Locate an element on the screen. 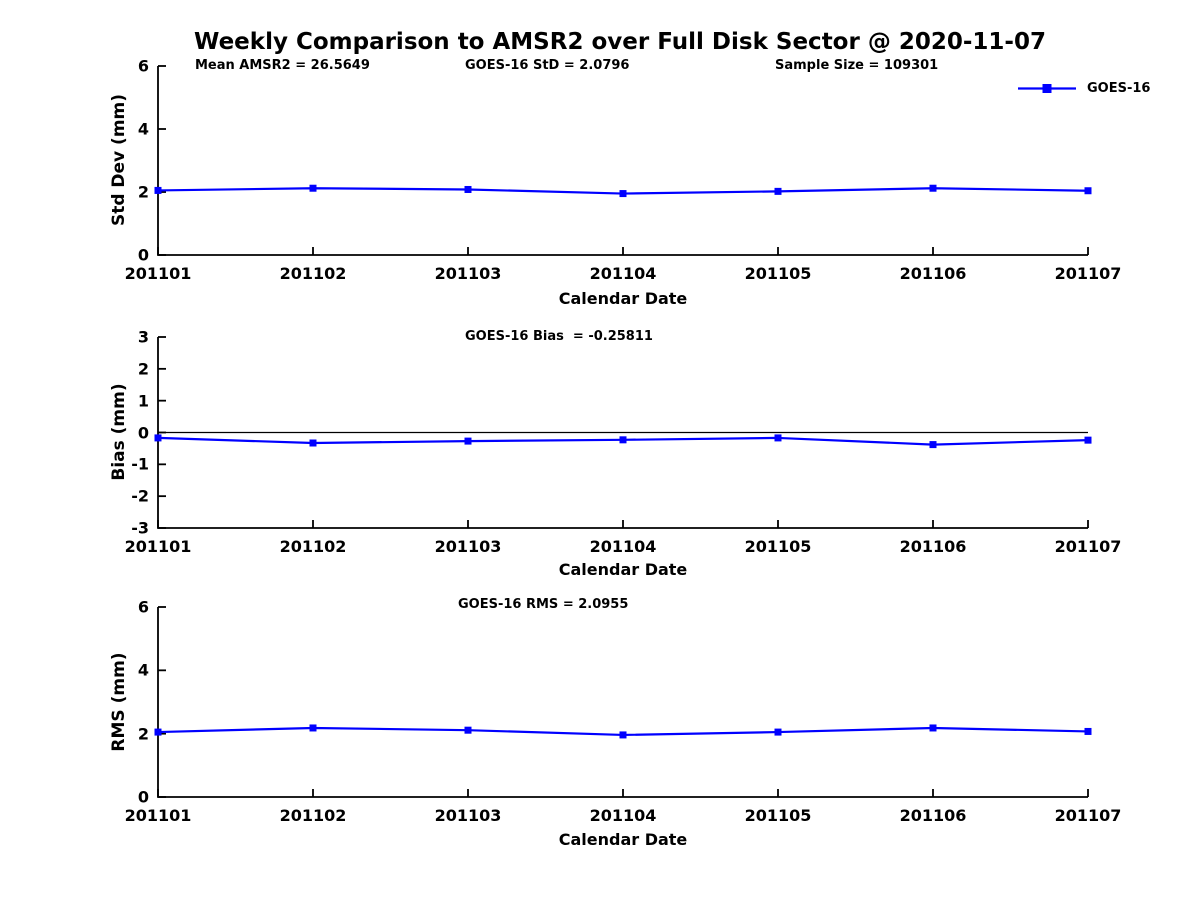  stddev-x-axis-label: Calendar Date is located at coordinates (623, 298).